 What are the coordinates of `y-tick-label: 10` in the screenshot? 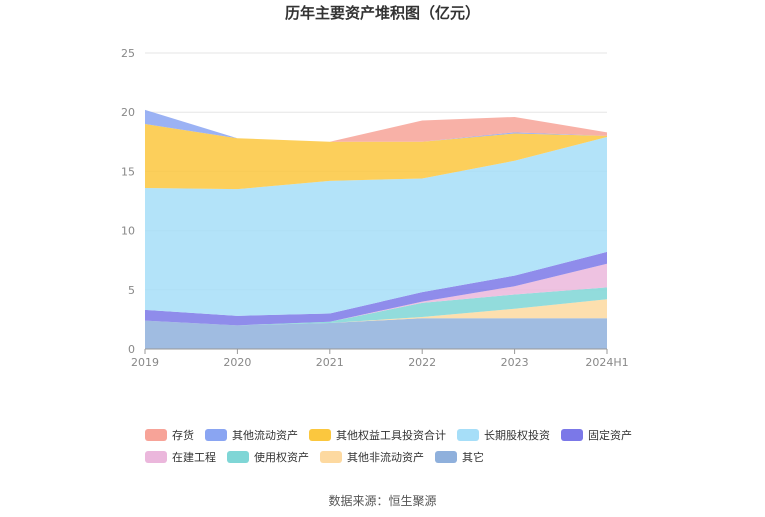 It's located at (128, 231).